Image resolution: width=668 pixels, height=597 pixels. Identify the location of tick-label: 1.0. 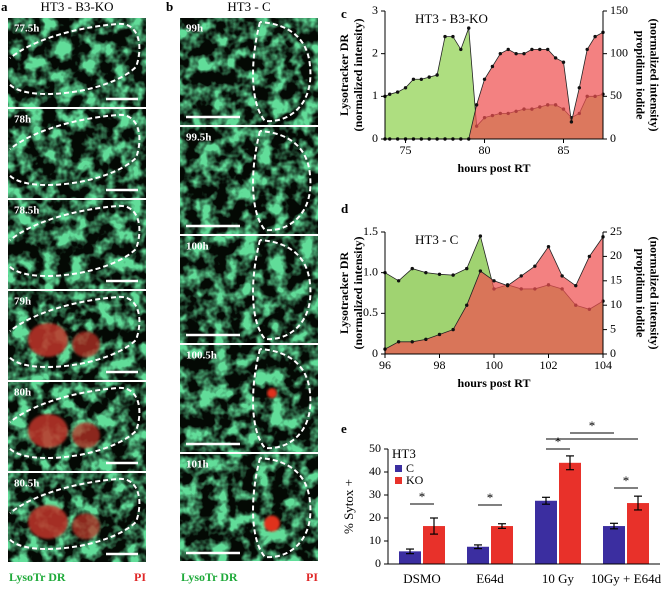
(370, 271).